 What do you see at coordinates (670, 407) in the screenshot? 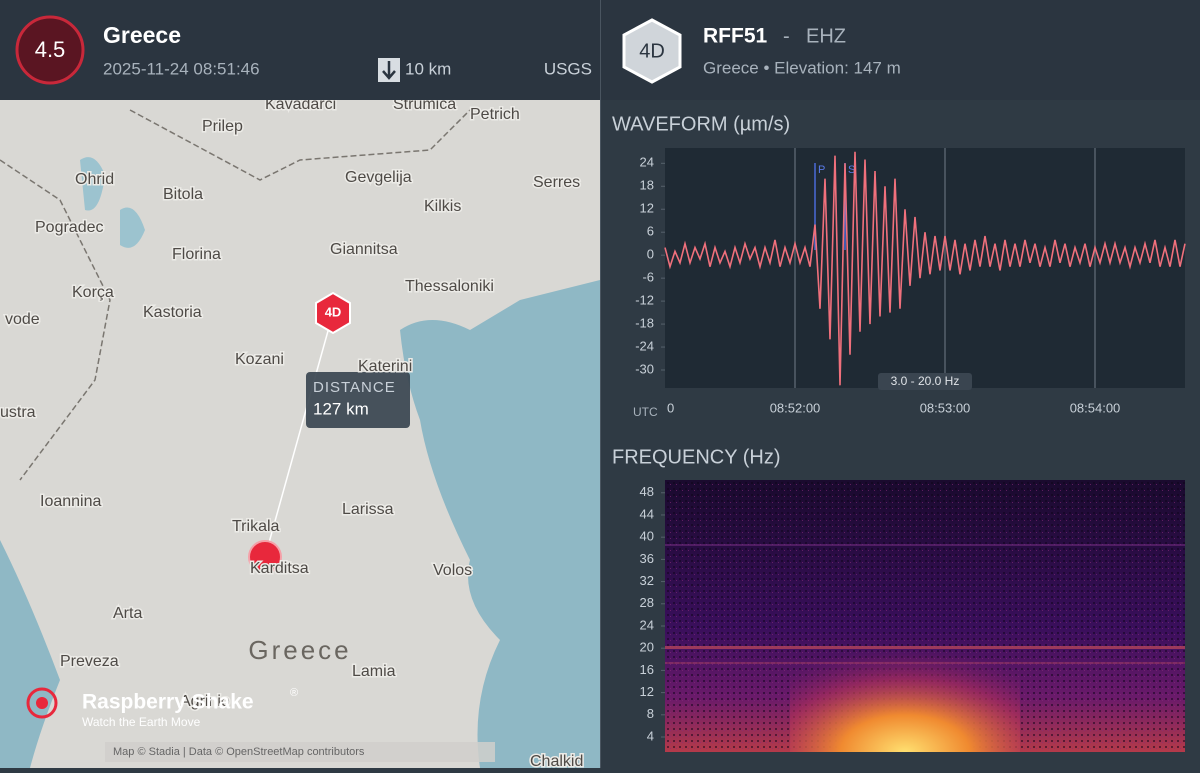
I see `x-tick-label: 0` at bounding box center [670, 407].